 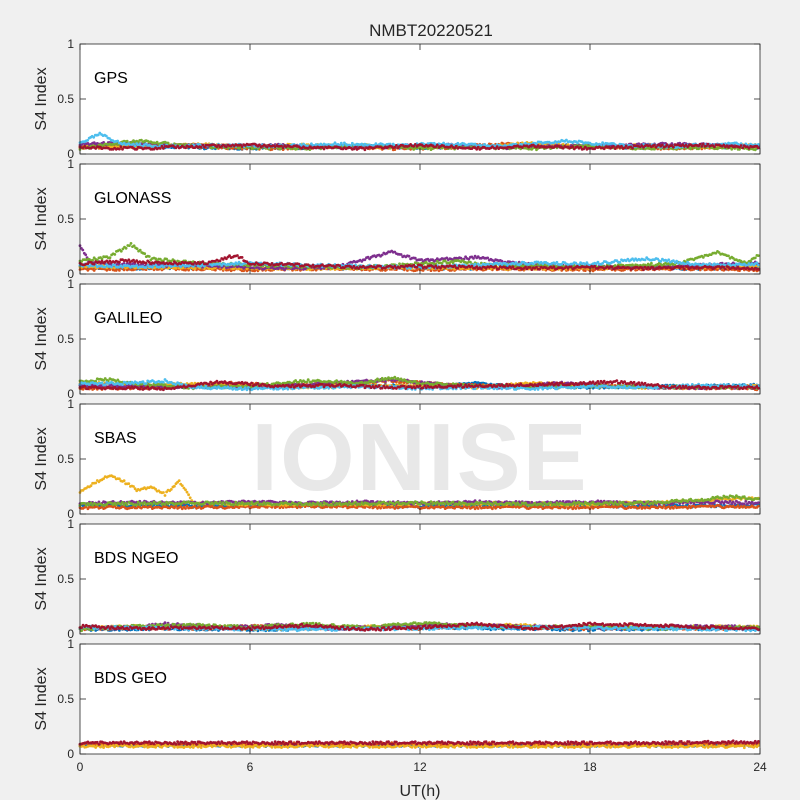 What do you see at coordinates (111, 78) in the screenshot?
I see `panel-label: GPS` at bounding box center [111, 78].